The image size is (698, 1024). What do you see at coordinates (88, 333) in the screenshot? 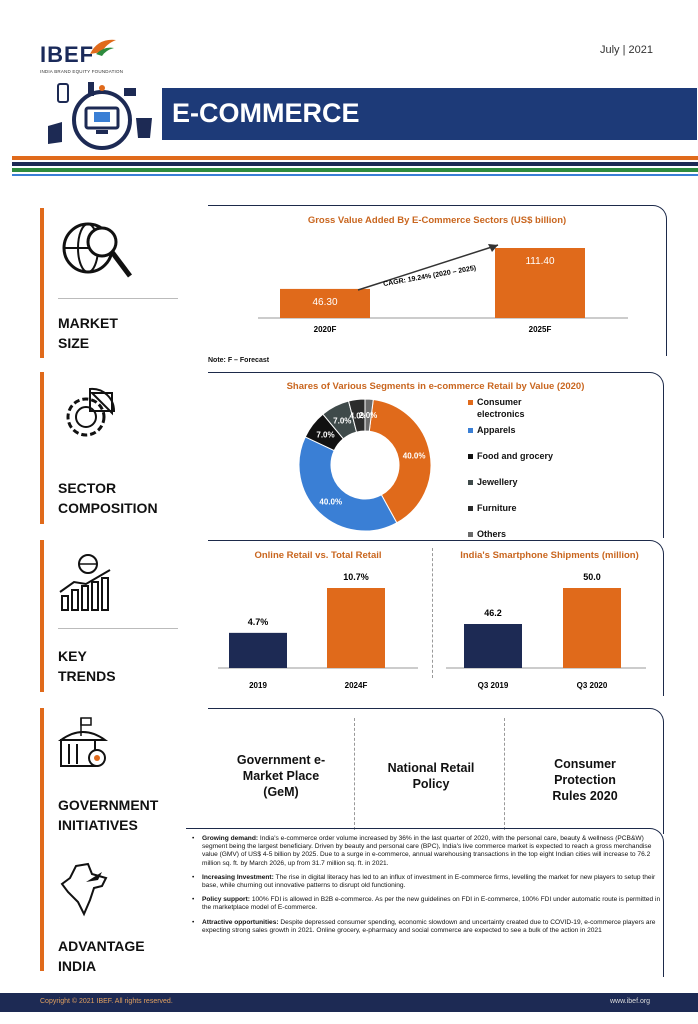
I see `market-size-label: MARKET SIZE` at bounding box center [88, 333].